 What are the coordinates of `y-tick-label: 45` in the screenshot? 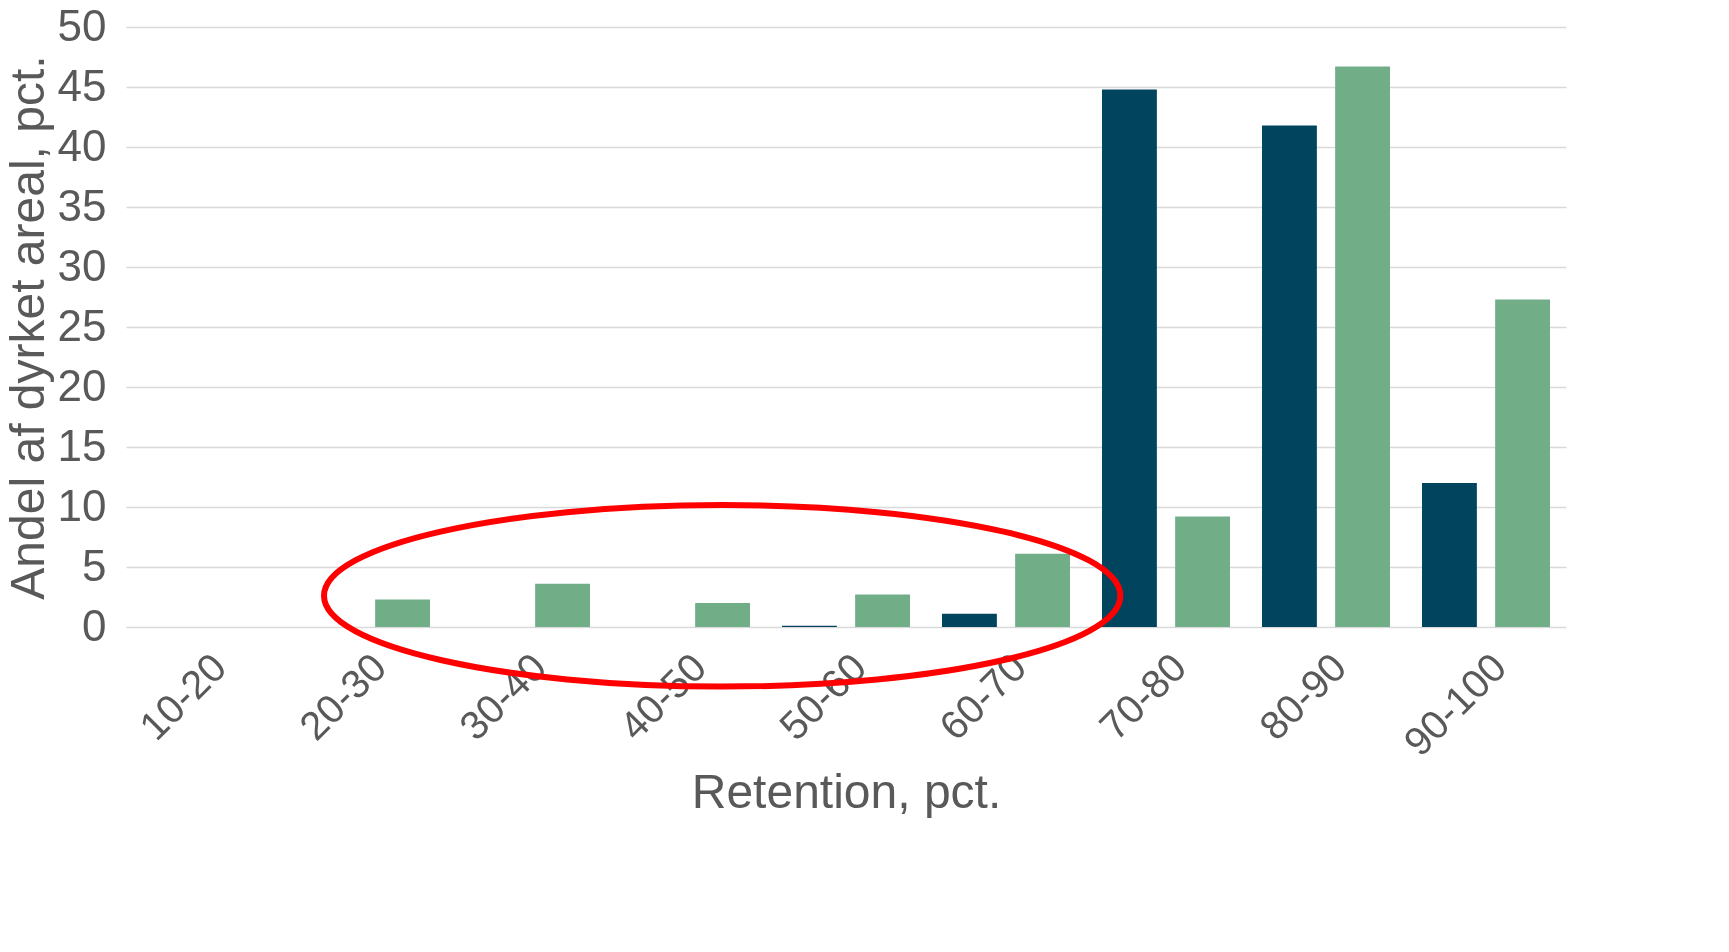 It's located at (82, 85).